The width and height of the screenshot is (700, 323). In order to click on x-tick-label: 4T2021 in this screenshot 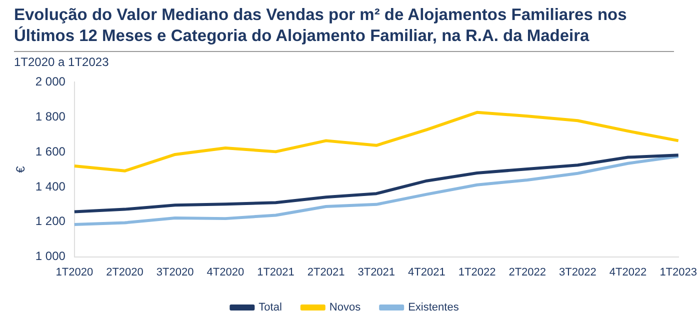, I will do `click(427, 272)`.